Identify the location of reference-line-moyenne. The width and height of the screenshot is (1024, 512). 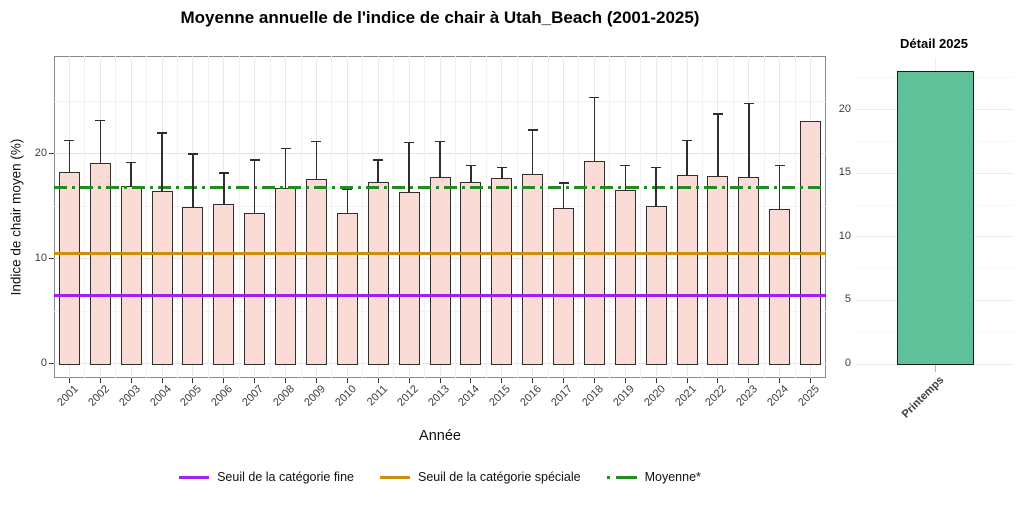
(440, 187).